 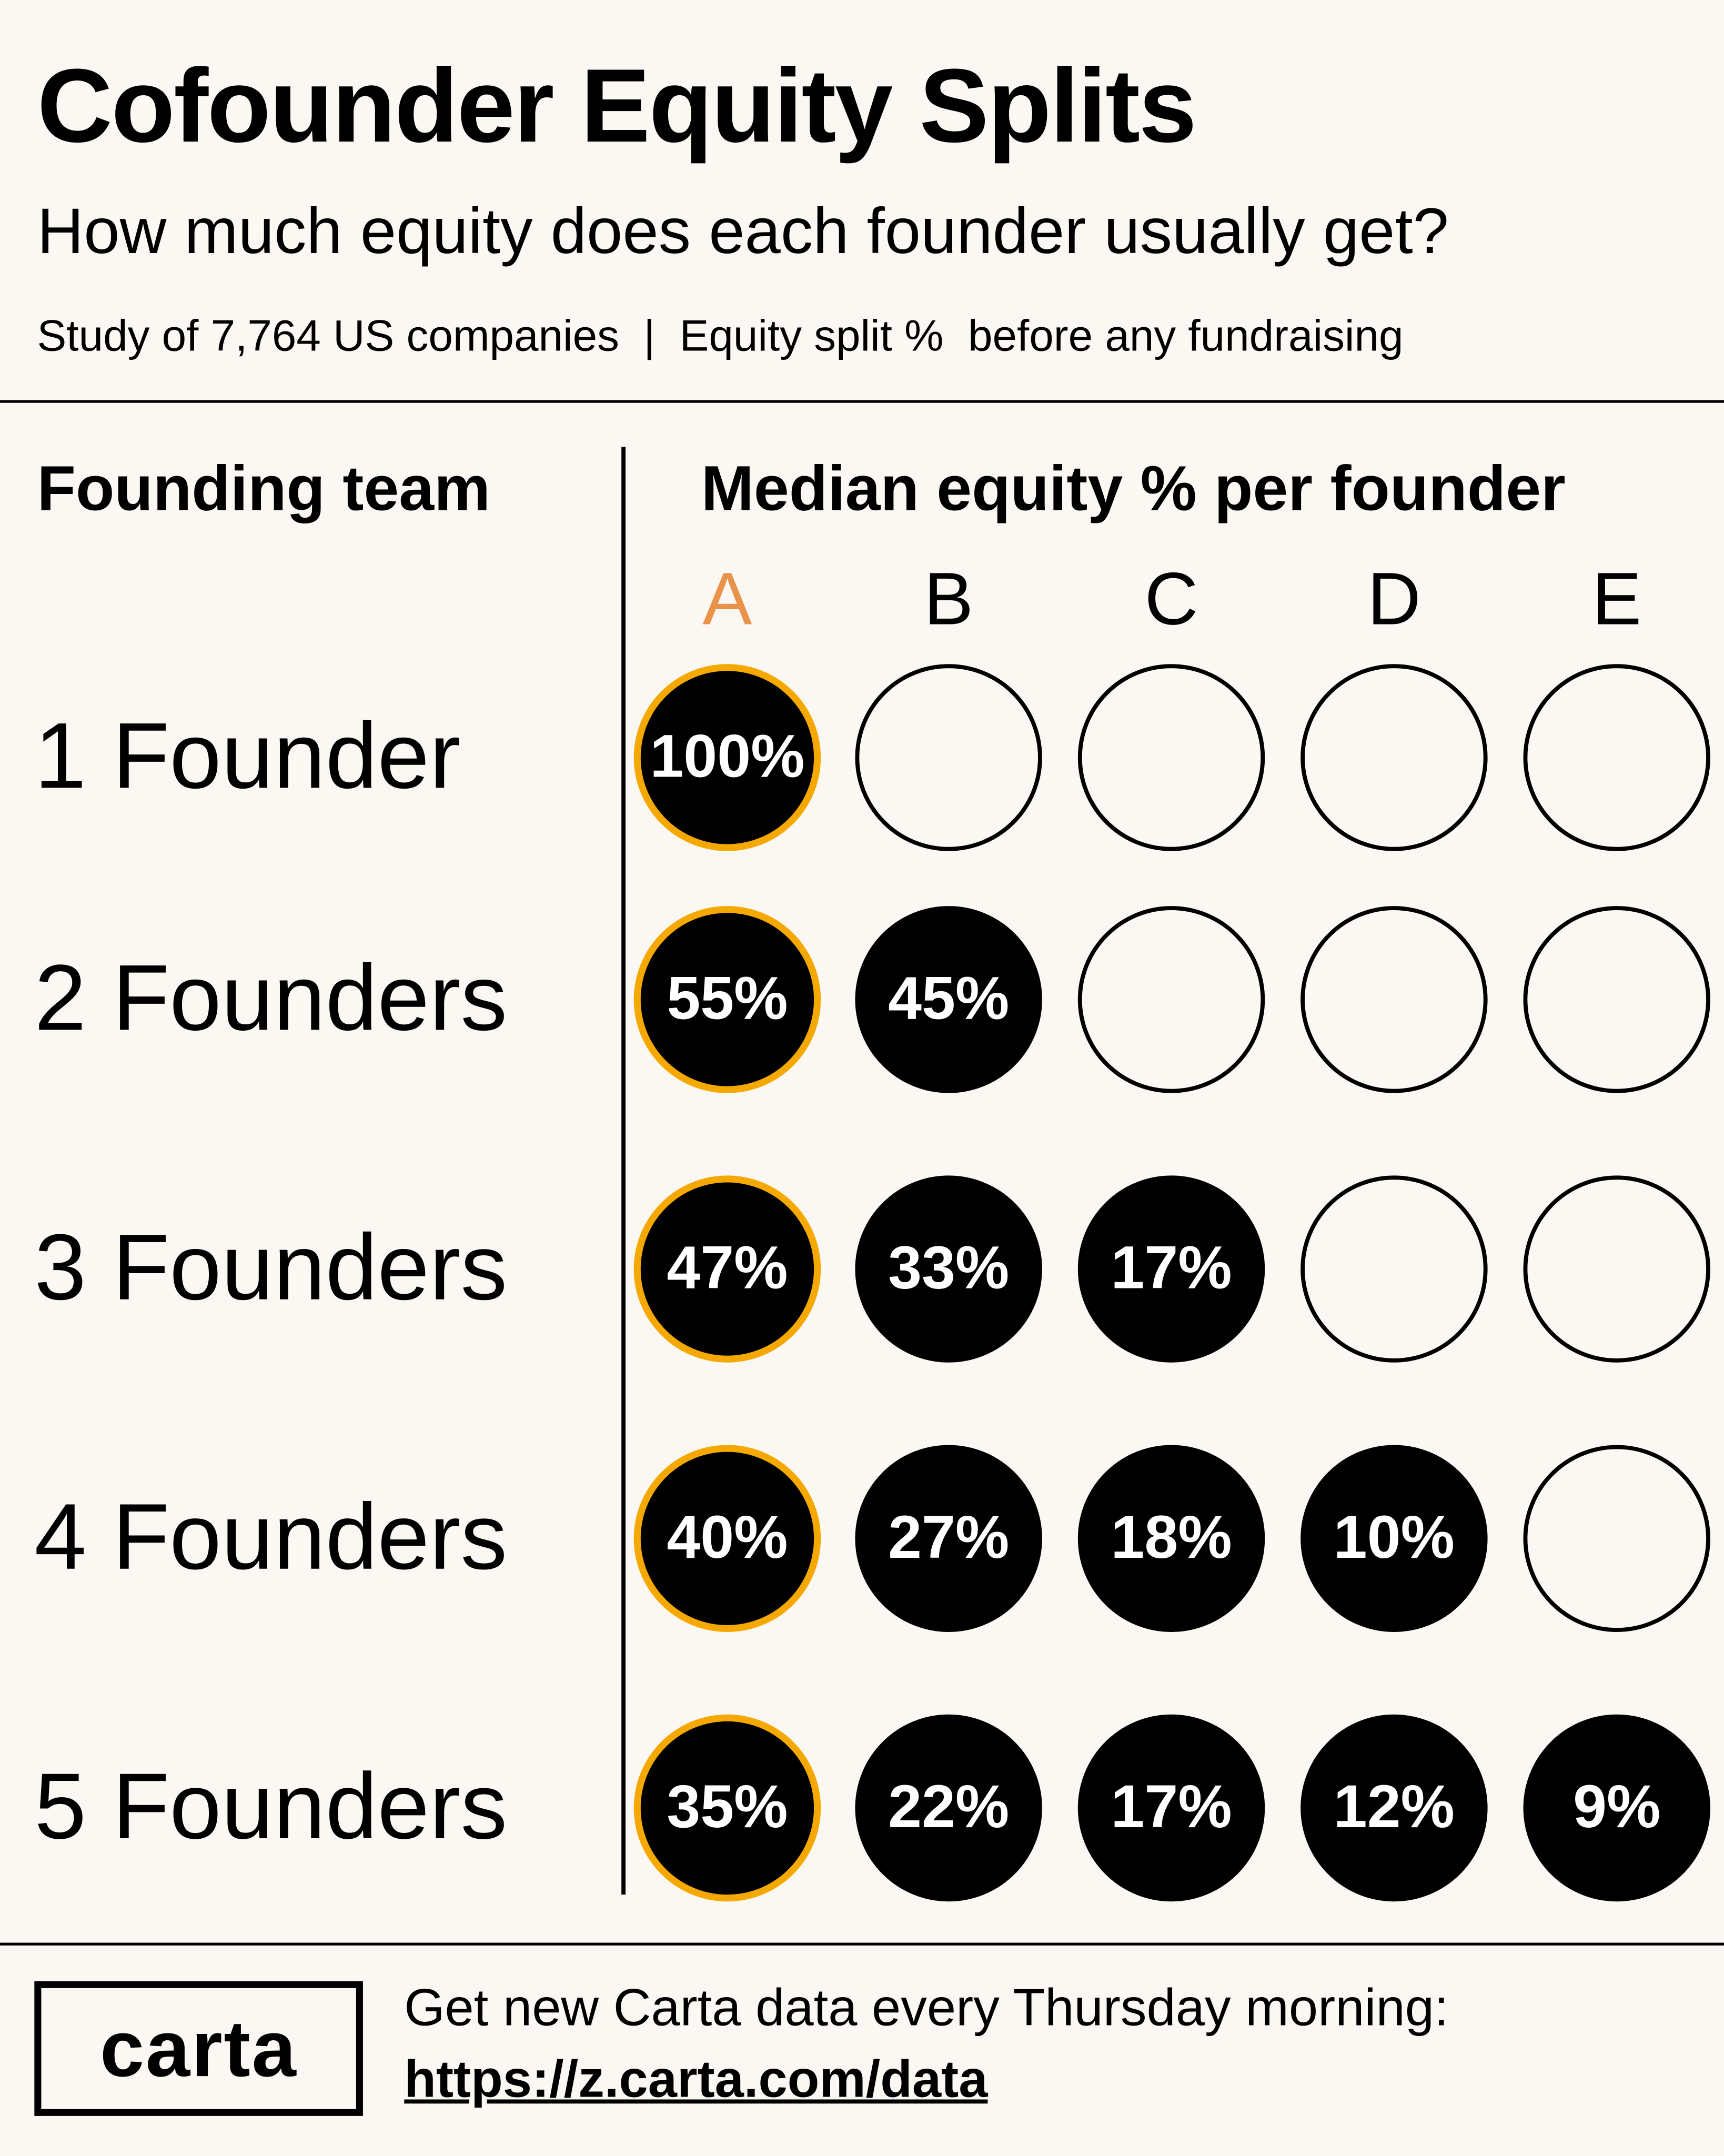 What do you see at coordinates (727, 1538) in the screenshot?
I see `equity-circle: 40%` at bounding box center [727, 1538].